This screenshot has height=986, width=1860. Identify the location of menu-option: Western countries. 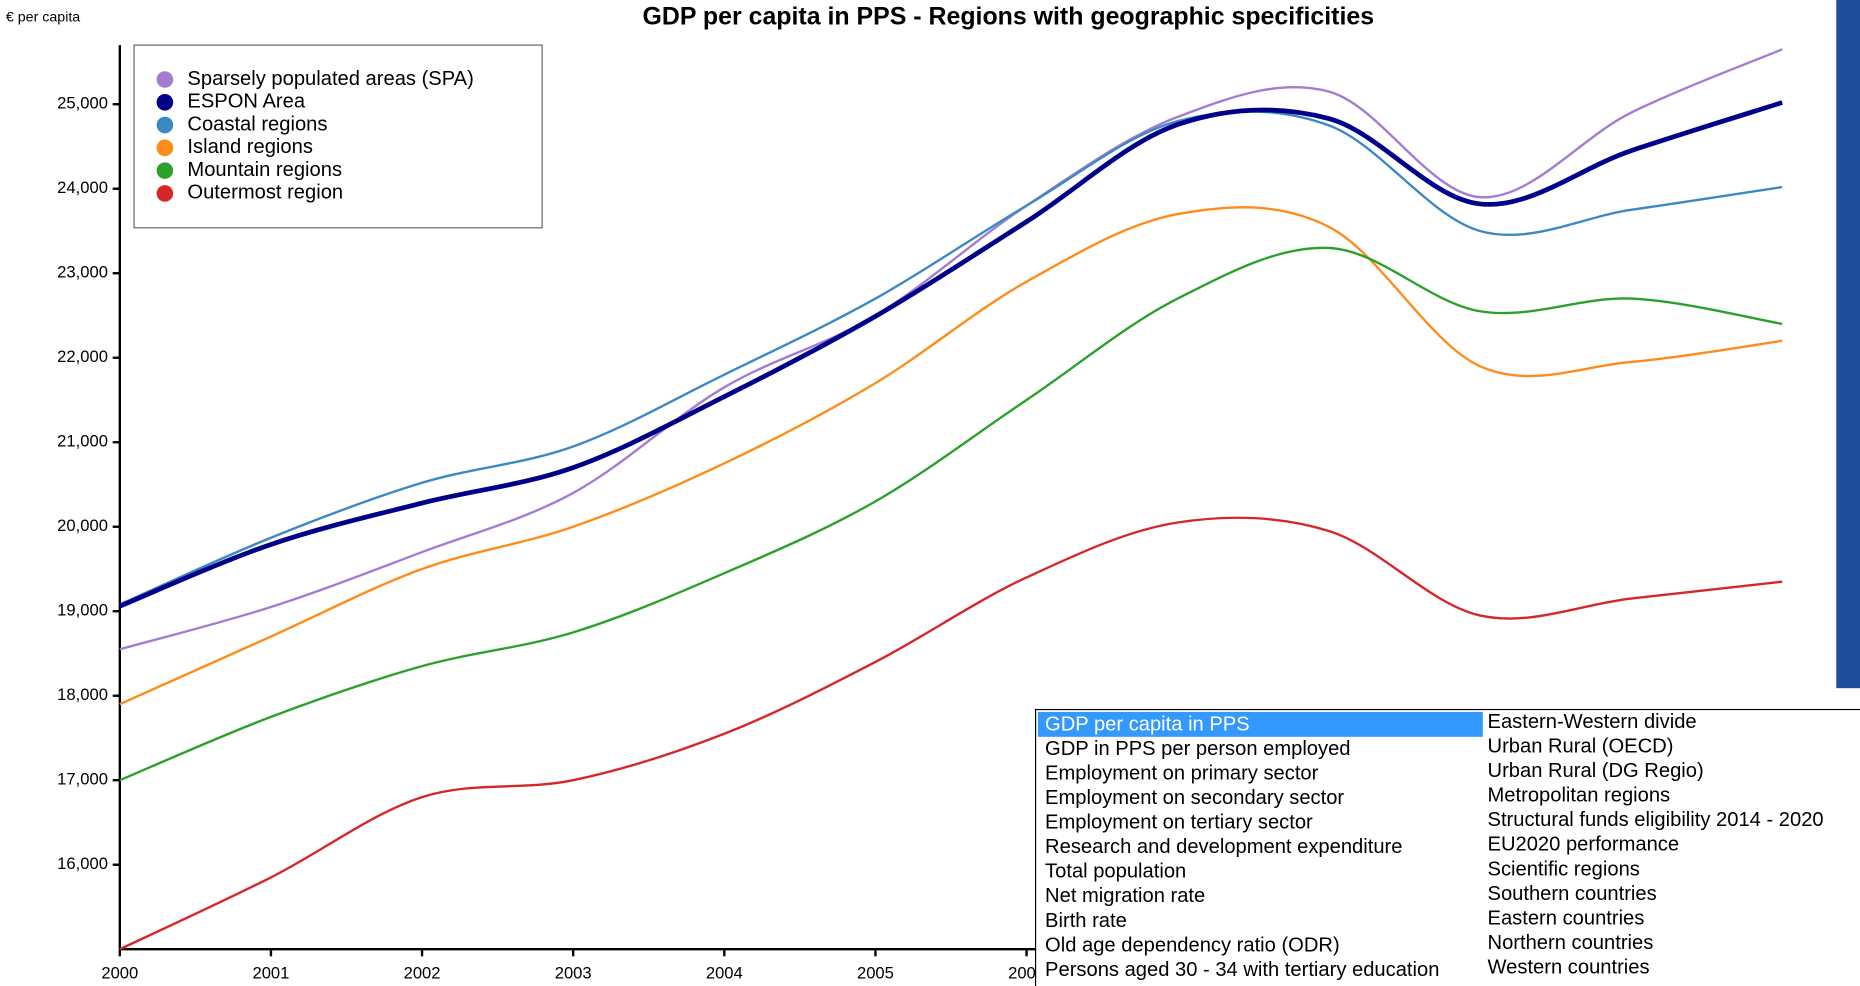
(1569, 968).